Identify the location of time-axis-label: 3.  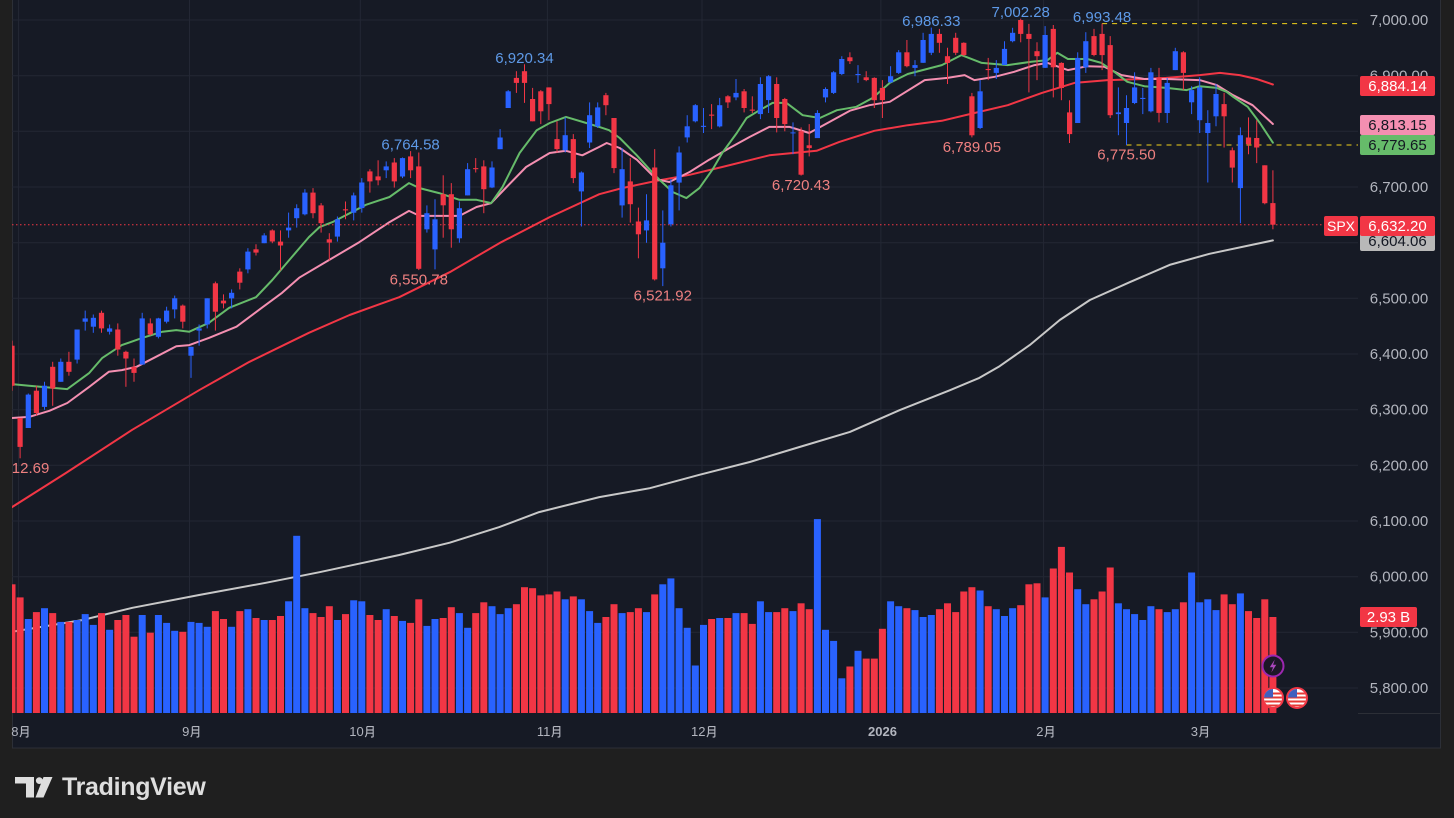
(1200, 731).